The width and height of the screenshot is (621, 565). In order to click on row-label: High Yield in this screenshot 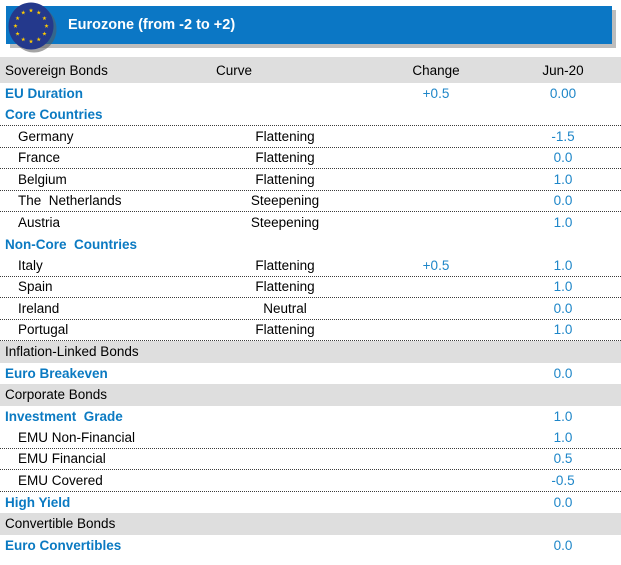, I will do `click(38, 502)`.